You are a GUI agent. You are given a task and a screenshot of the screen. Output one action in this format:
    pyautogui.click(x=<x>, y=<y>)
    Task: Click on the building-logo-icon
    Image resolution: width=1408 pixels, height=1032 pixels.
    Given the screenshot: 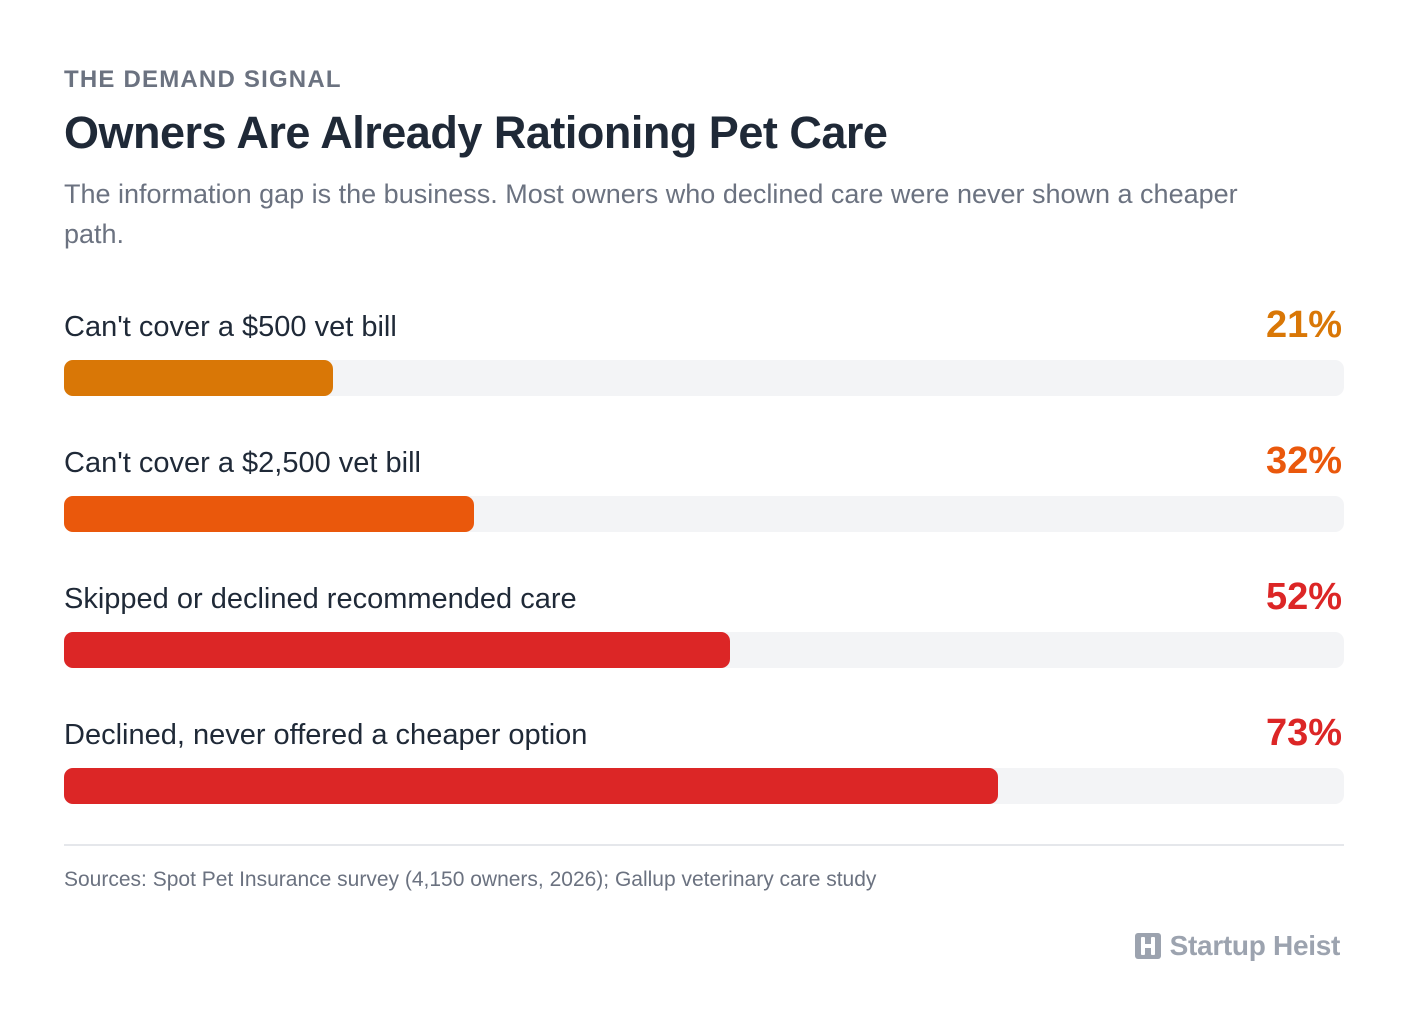 What is the action you would take?
    pyautogui.click(x=1147, y=946)
    